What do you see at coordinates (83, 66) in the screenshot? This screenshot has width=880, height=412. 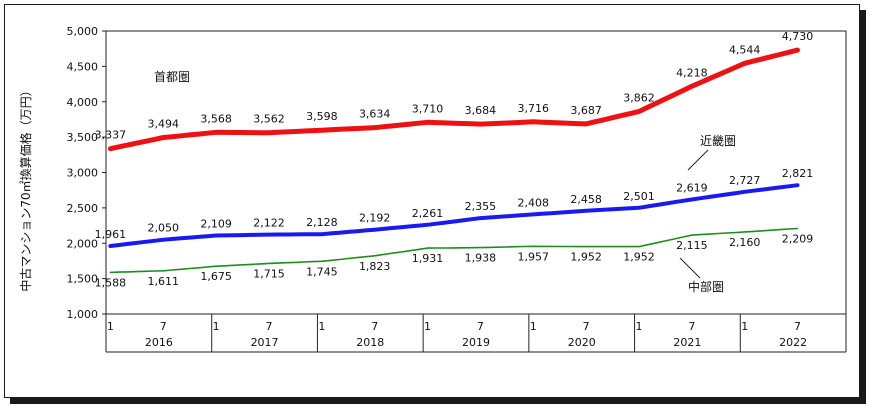 I see `y-tick-label: 4,500` at bounding box center [83, 66].